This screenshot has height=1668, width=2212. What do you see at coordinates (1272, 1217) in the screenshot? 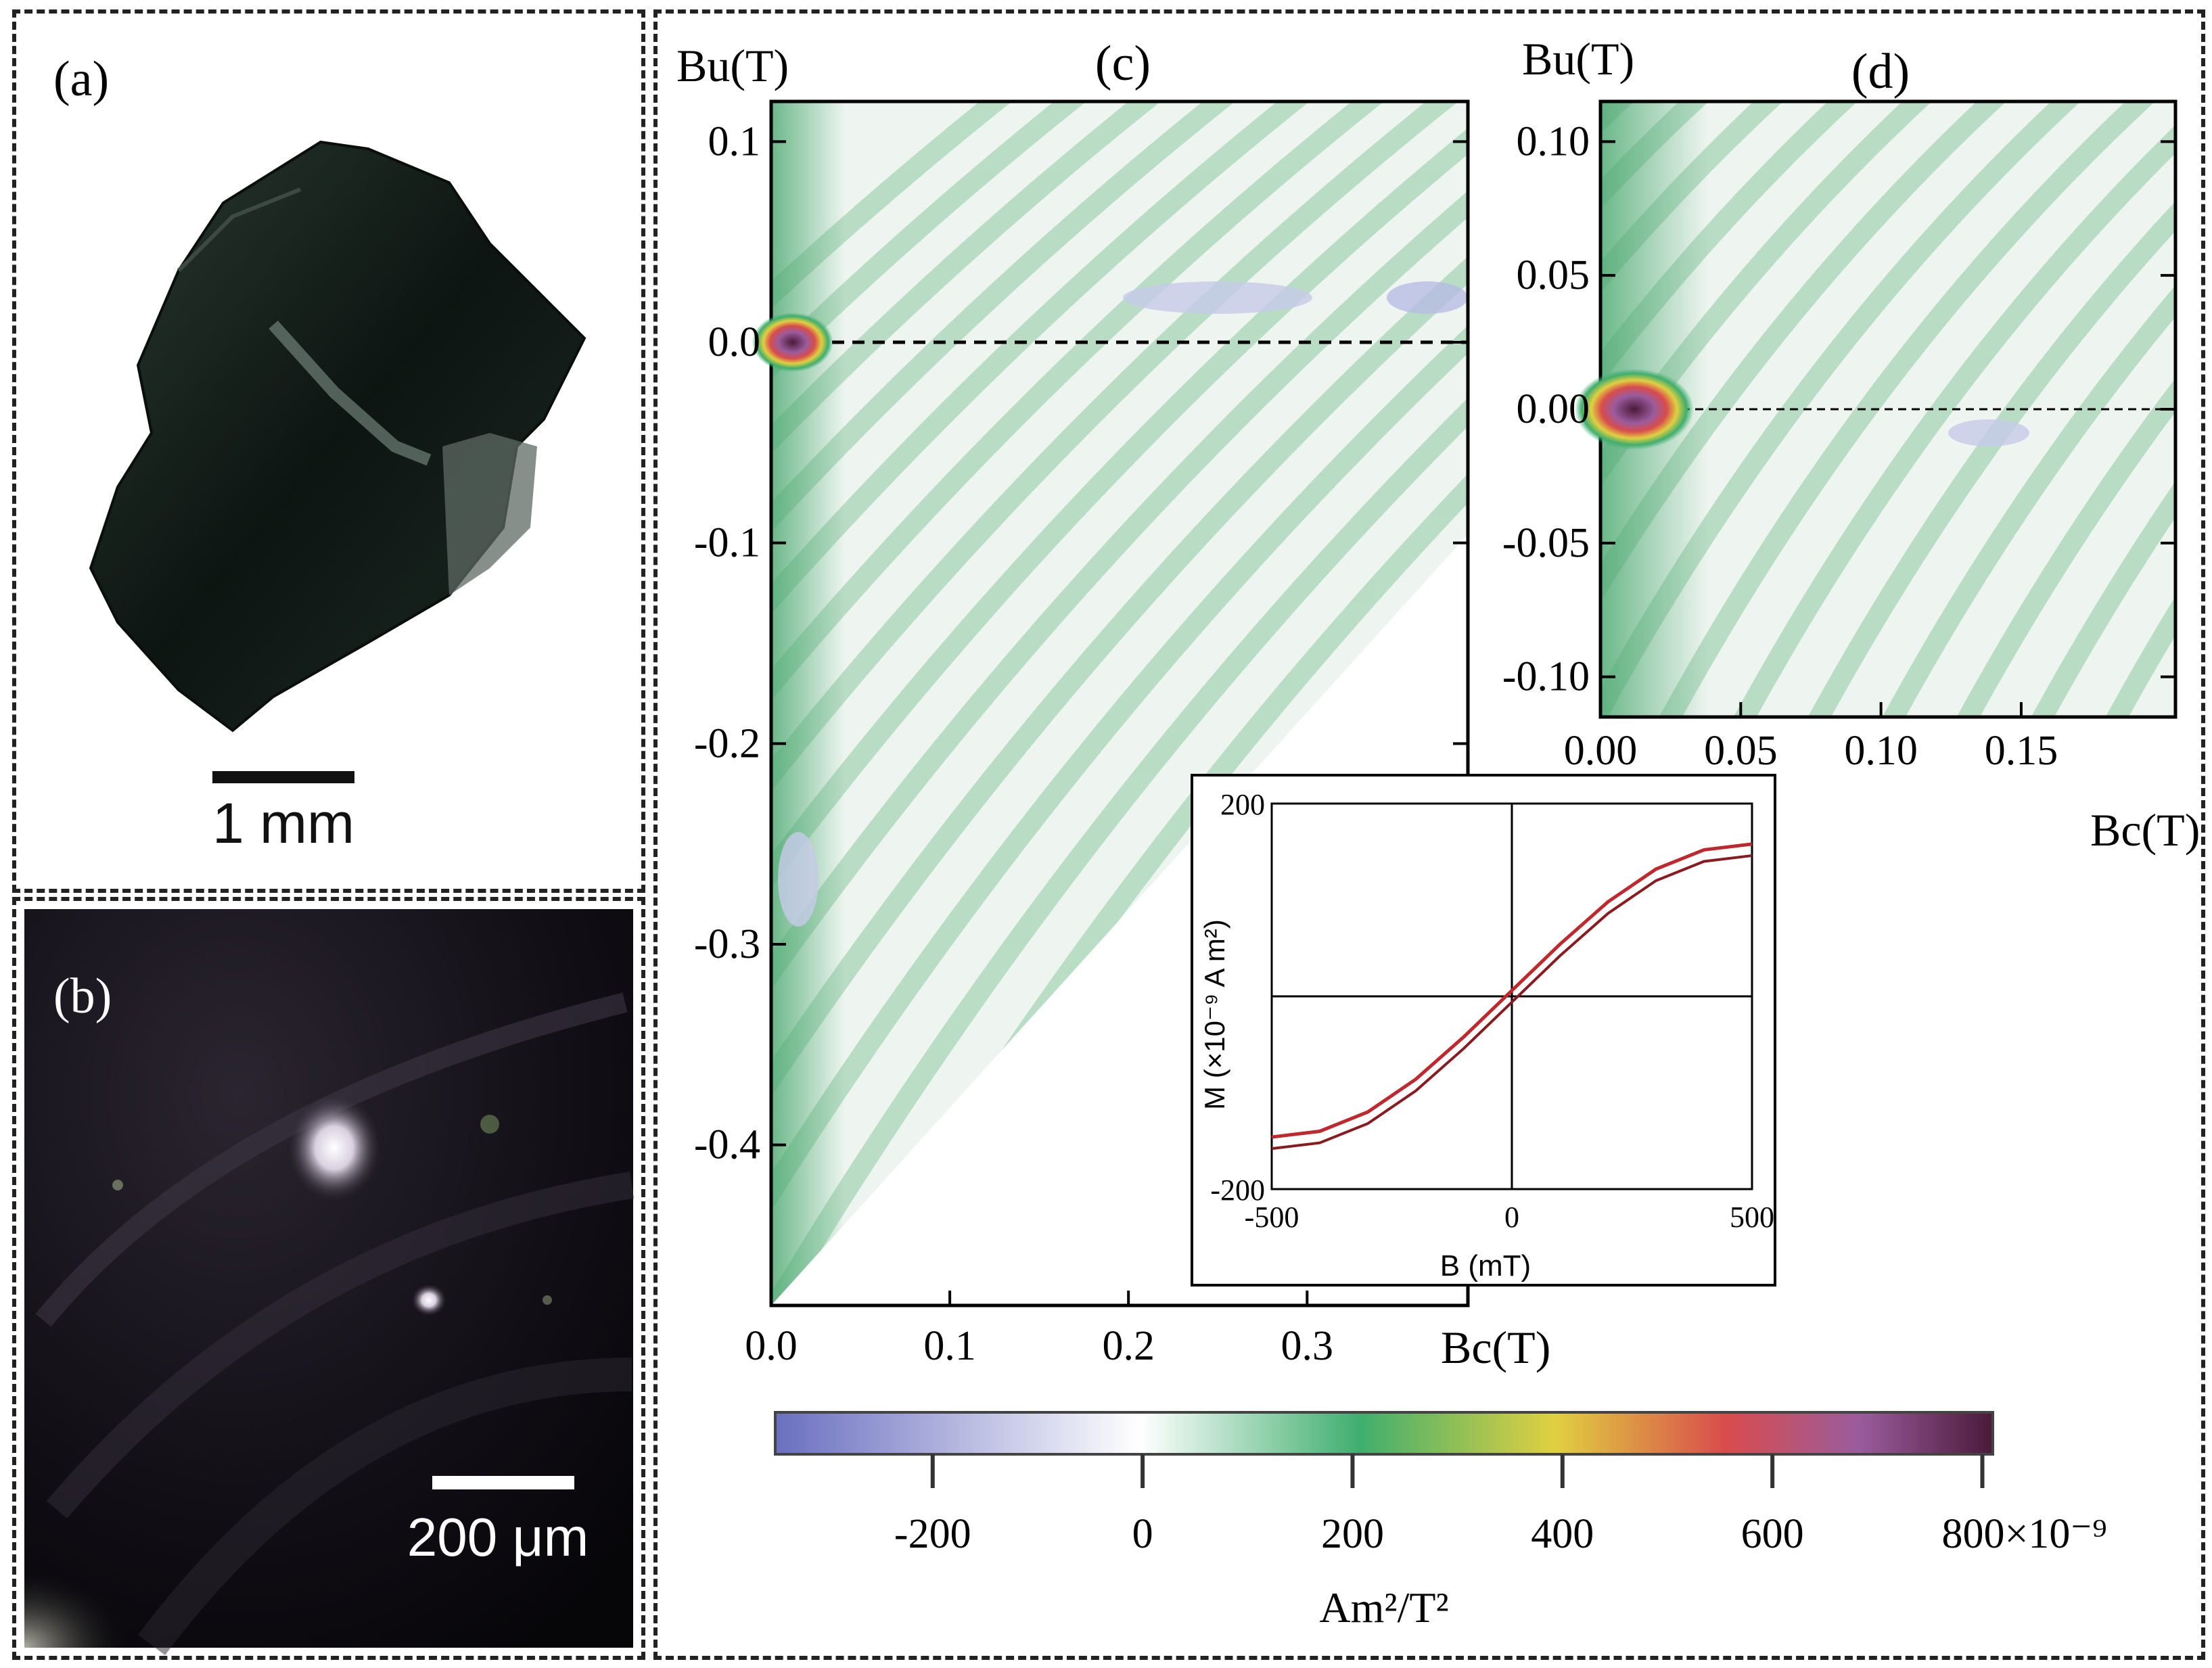
I see `inset-x-tick-label: -500` at bounding box center [1272, 1217].